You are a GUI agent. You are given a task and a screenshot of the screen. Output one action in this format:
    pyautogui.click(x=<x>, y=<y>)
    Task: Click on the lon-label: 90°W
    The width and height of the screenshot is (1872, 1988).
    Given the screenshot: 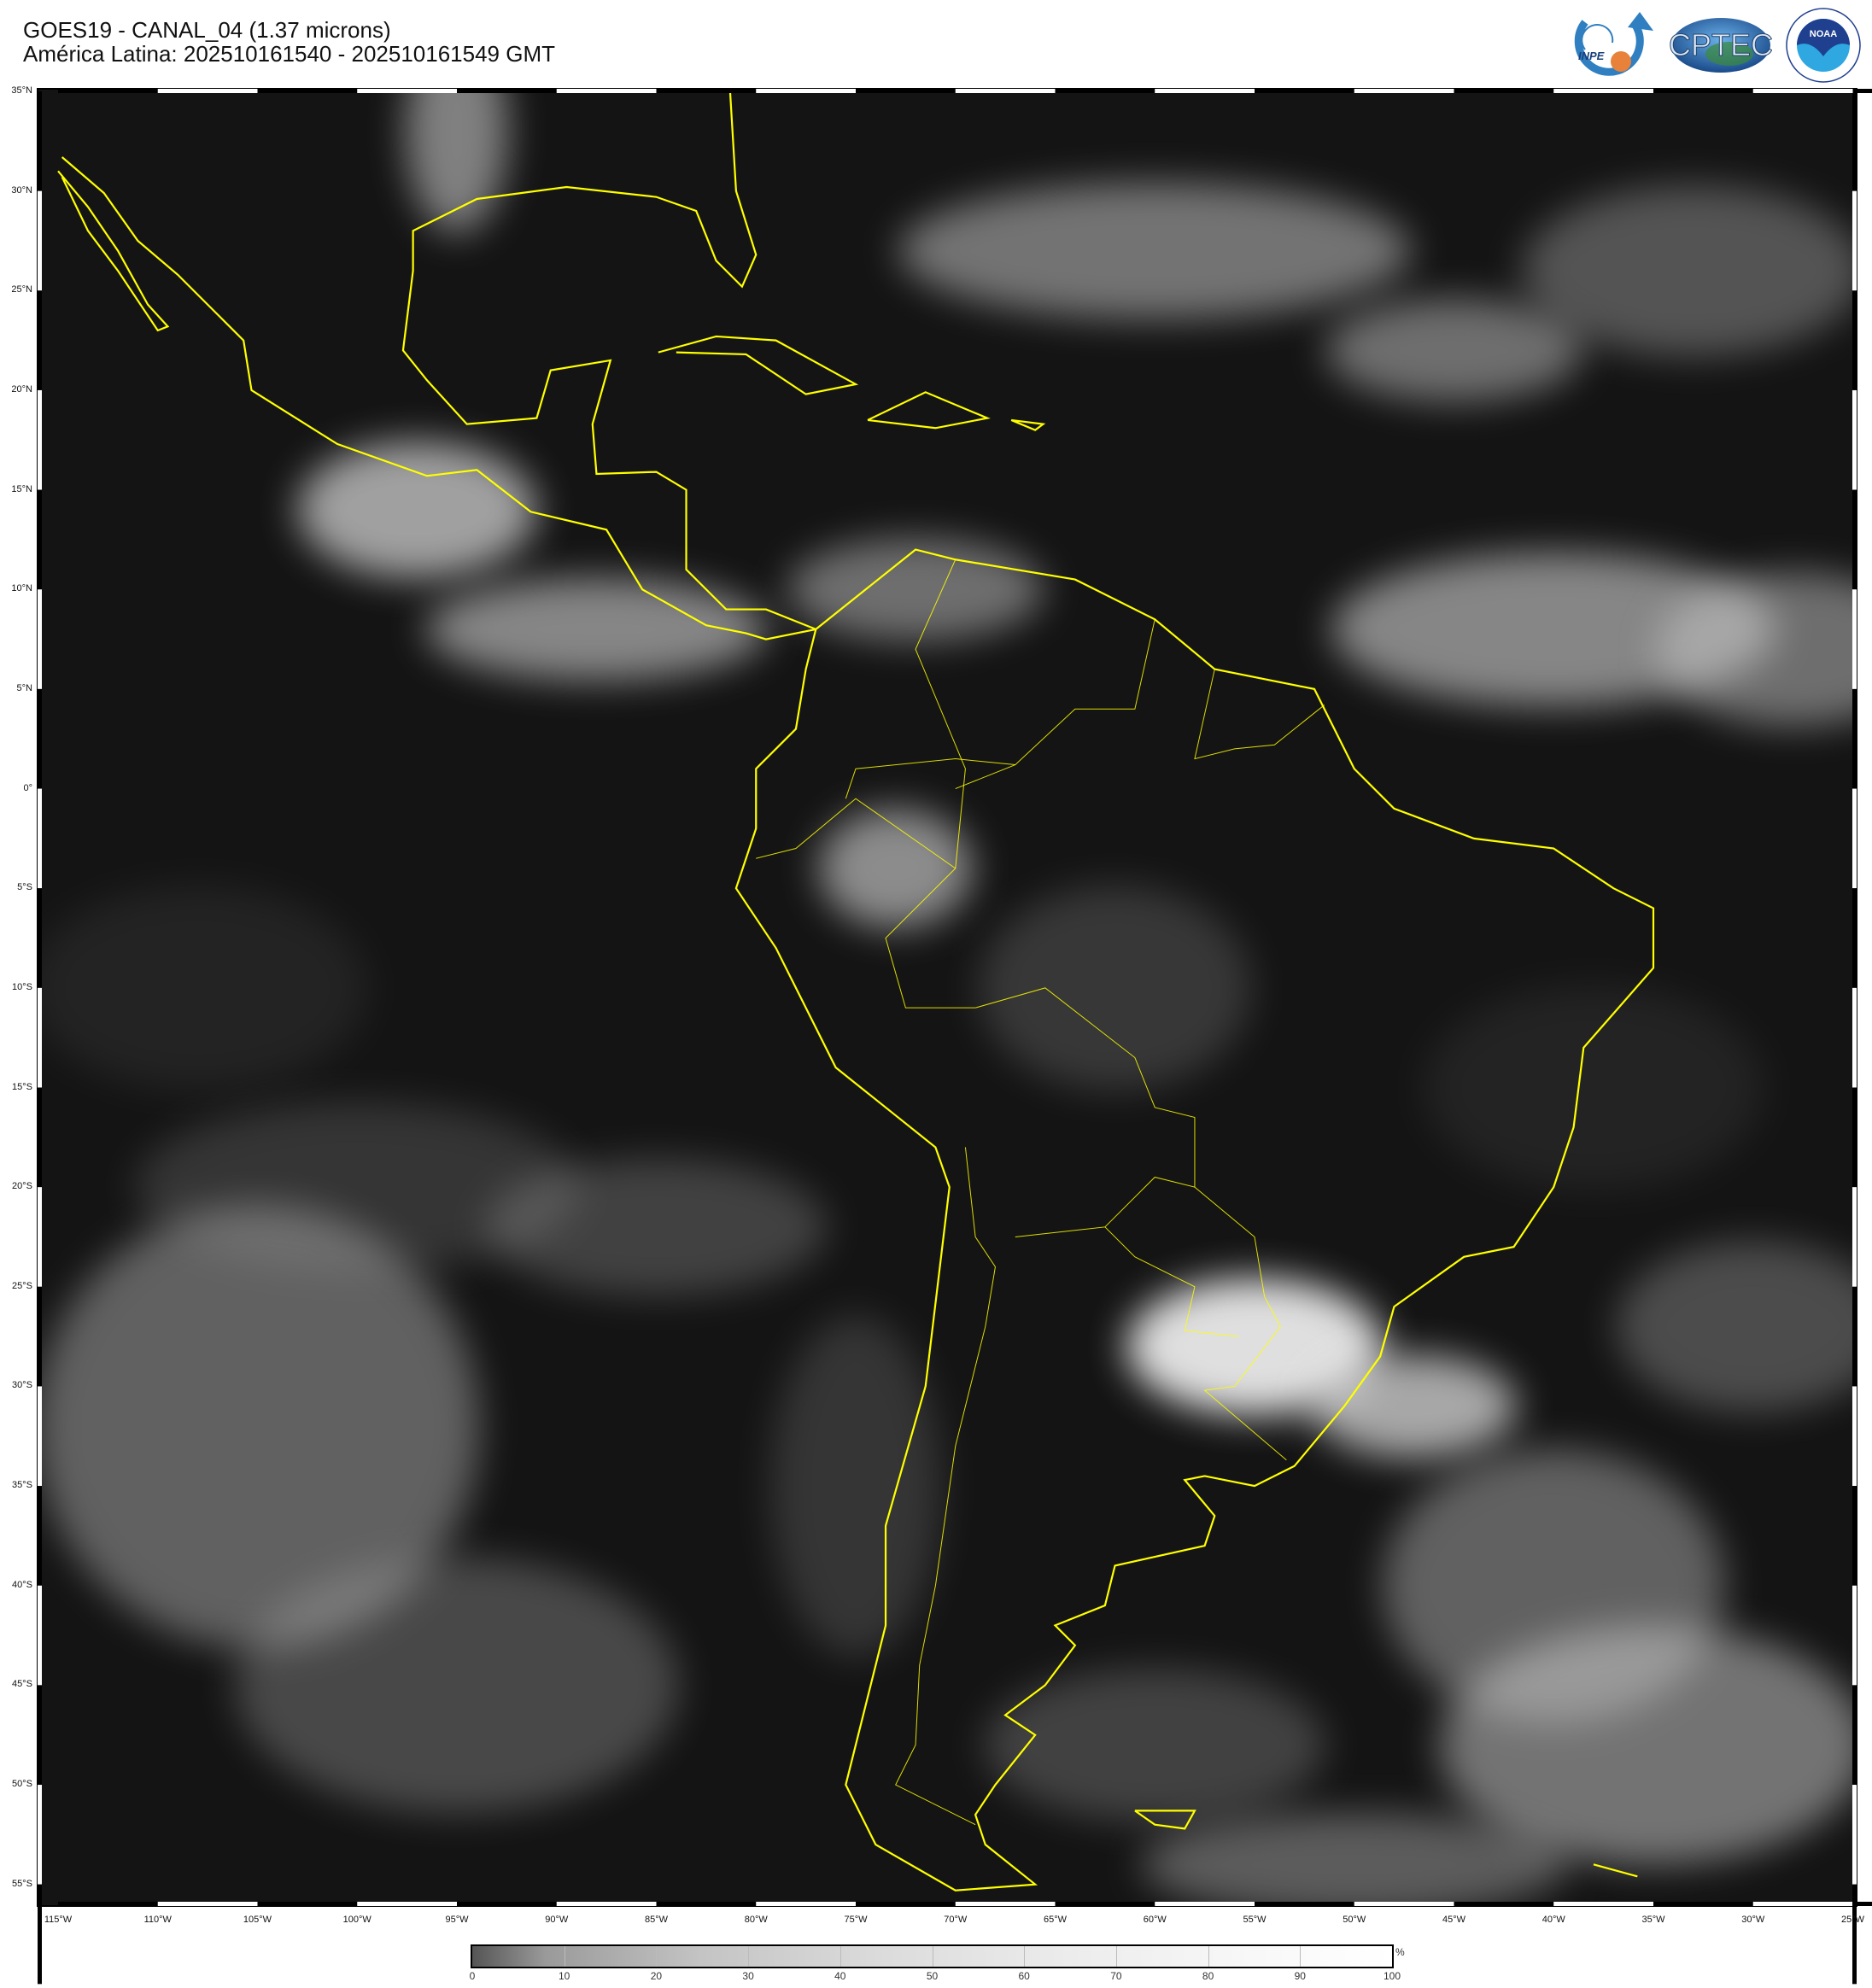 What is the action you would take?
    pyautogui.click(x=557, y=1920)
    